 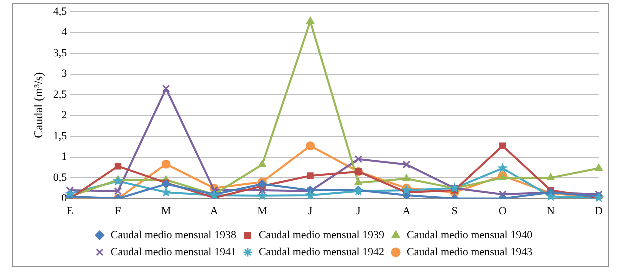 I want to click on y-tick-label: 3, so click(x=65, y=74).